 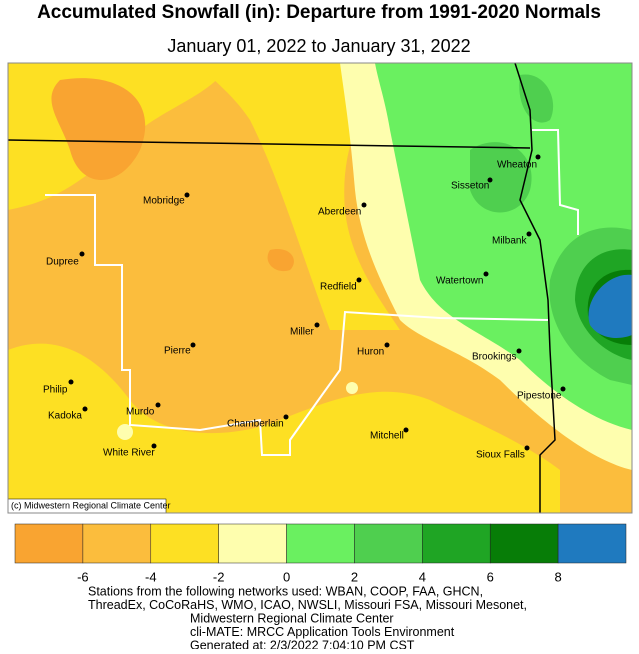 What do you see at coordinates (318, 46) in the screenshot?
I see `subtitle: January 01, 2022 to January 31, 2022` at bounding box center [318, 46].